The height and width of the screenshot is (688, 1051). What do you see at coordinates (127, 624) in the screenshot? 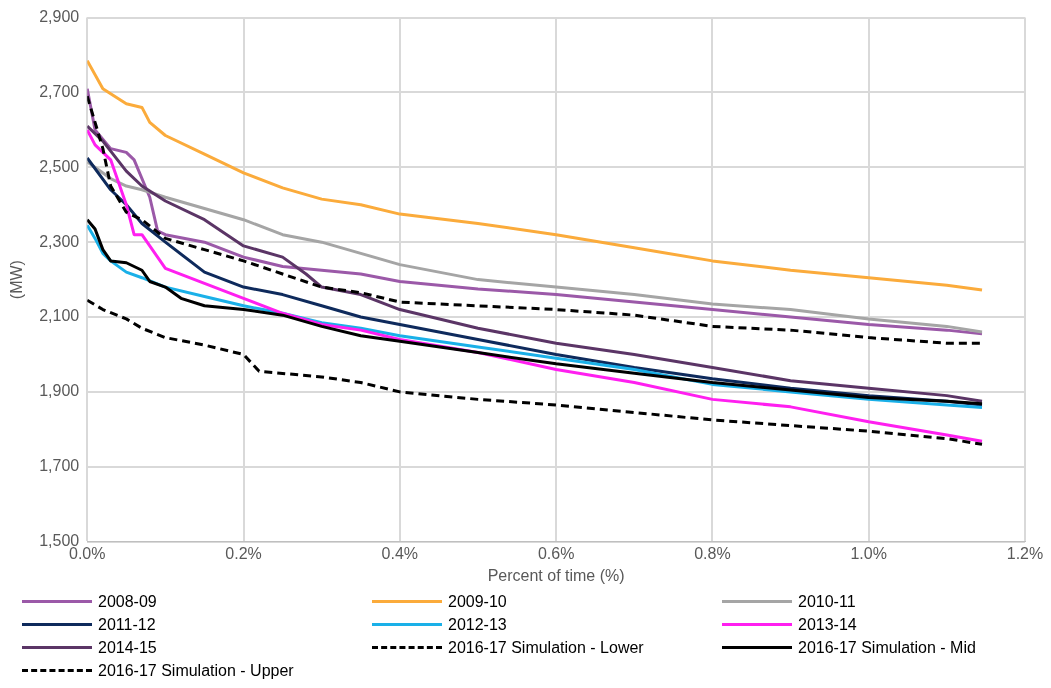
I see `legend-label: 2011-12` at bounding box center [127, 624].